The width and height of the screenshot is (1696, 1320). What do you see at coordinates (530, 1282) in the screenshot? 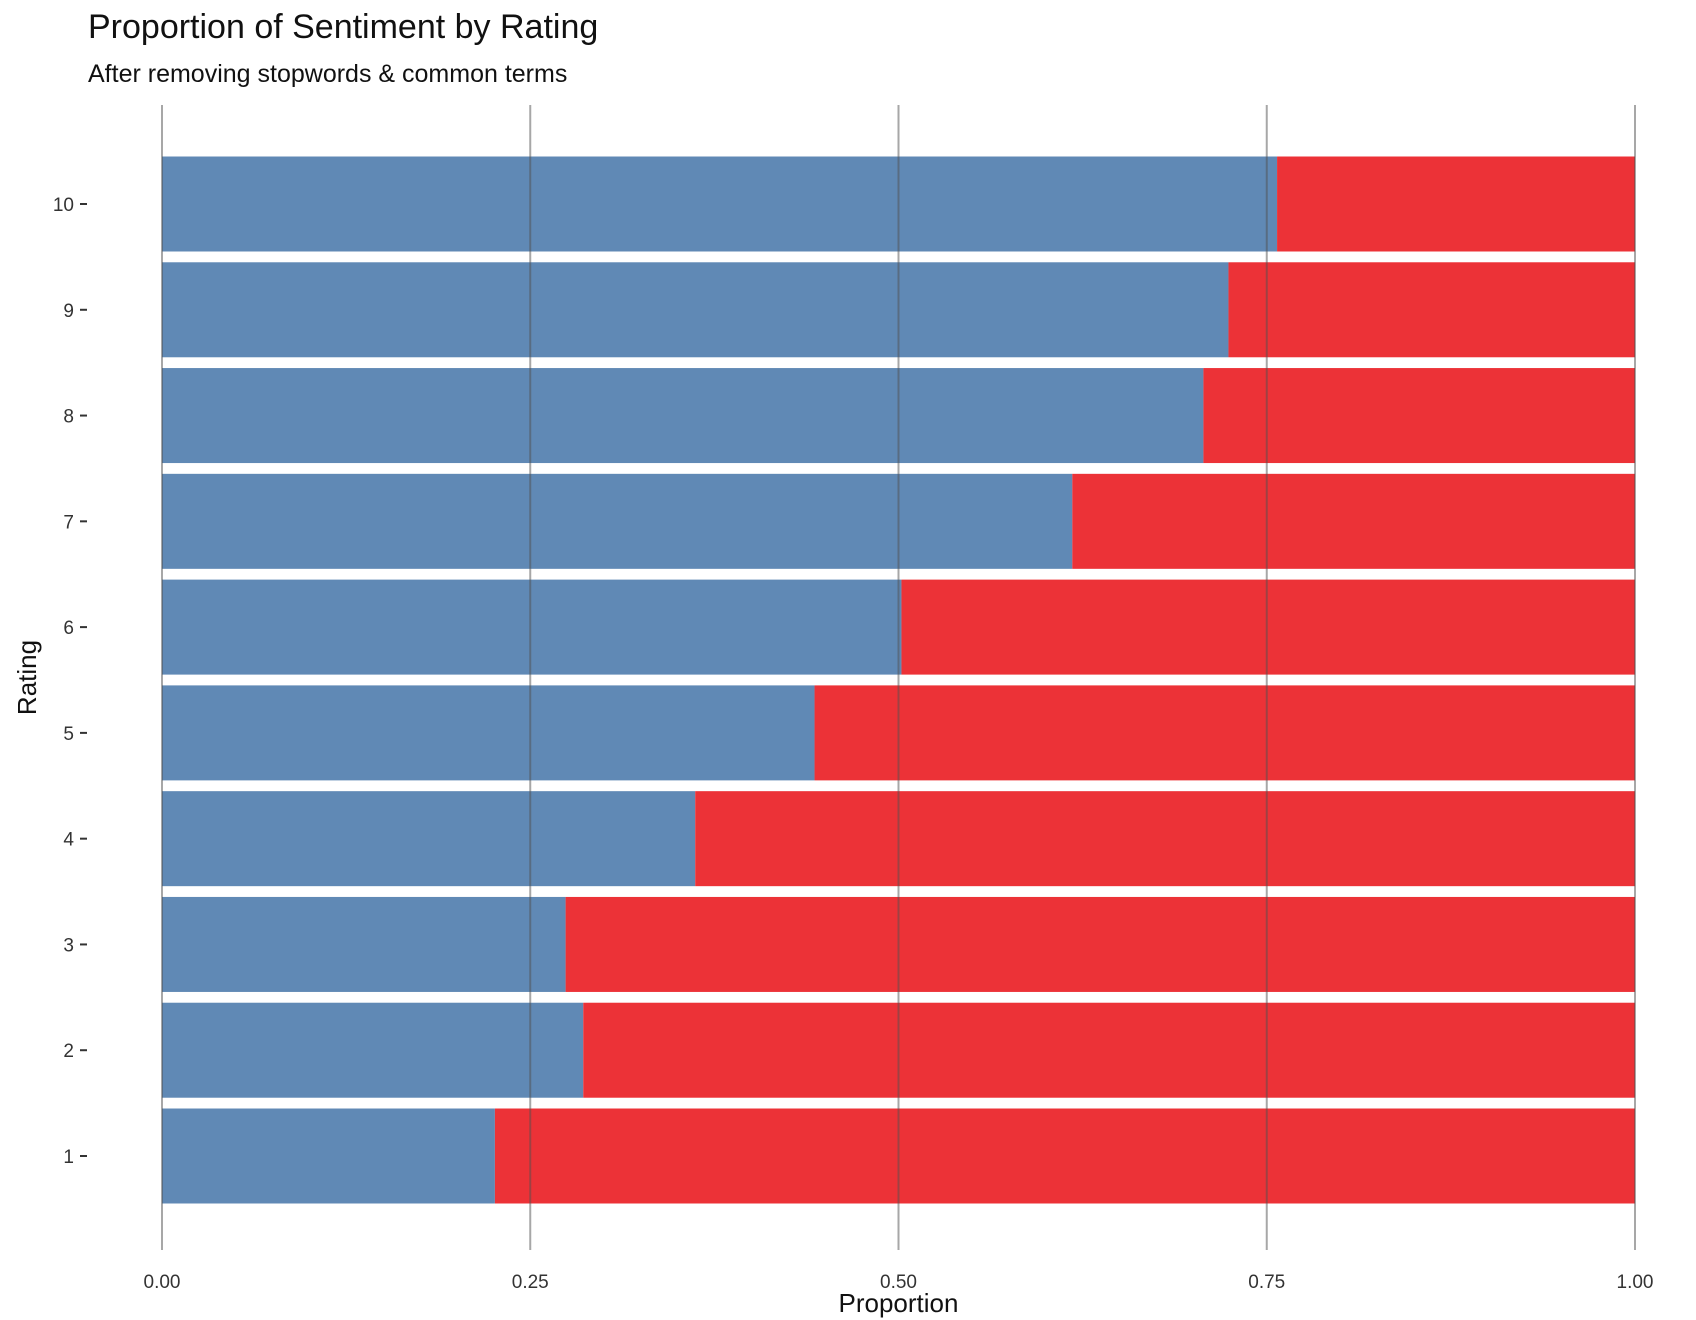
I see `x-tick-label: 0.25` at bounding box center [530, 1282].